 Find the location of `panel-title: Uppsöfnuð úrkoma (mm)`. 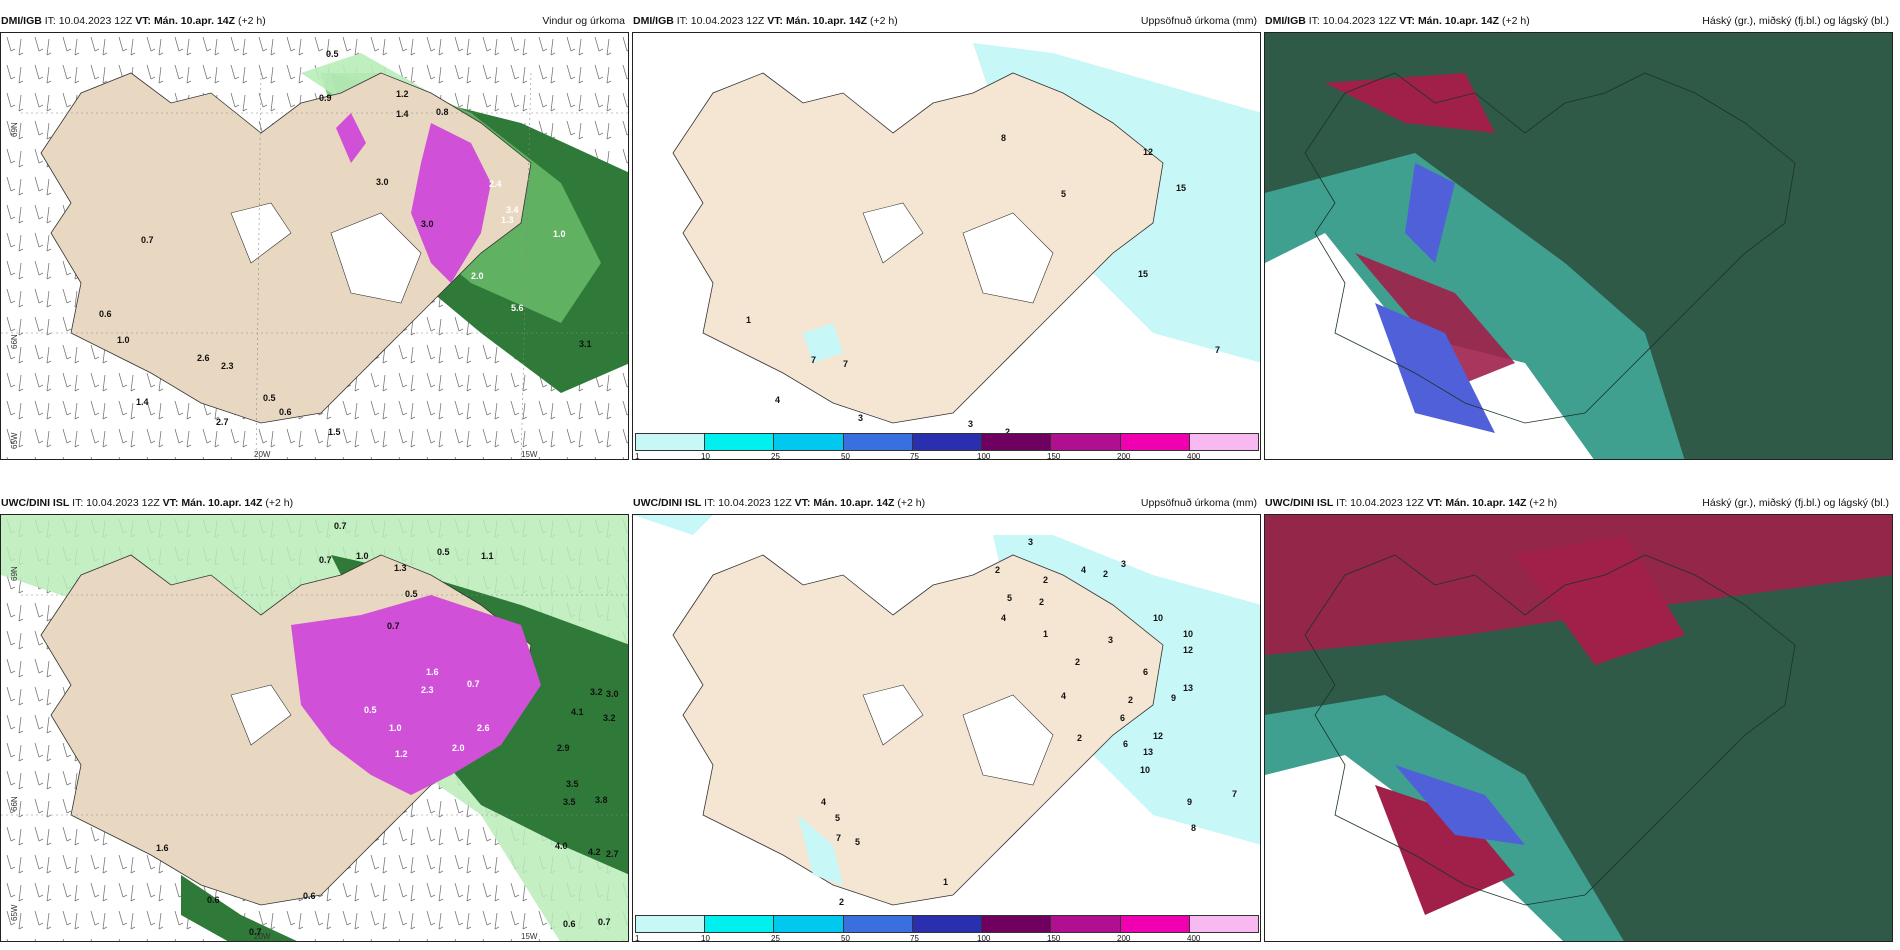

panel-title: Uppsöfnuð úrkoma (mm) is located at coordinates (1198, 21).